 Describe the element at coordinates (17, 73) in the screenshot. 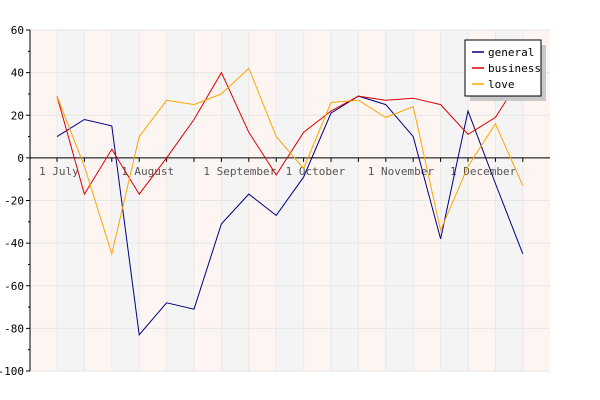

I see `y-tick-label: 40` at that location.